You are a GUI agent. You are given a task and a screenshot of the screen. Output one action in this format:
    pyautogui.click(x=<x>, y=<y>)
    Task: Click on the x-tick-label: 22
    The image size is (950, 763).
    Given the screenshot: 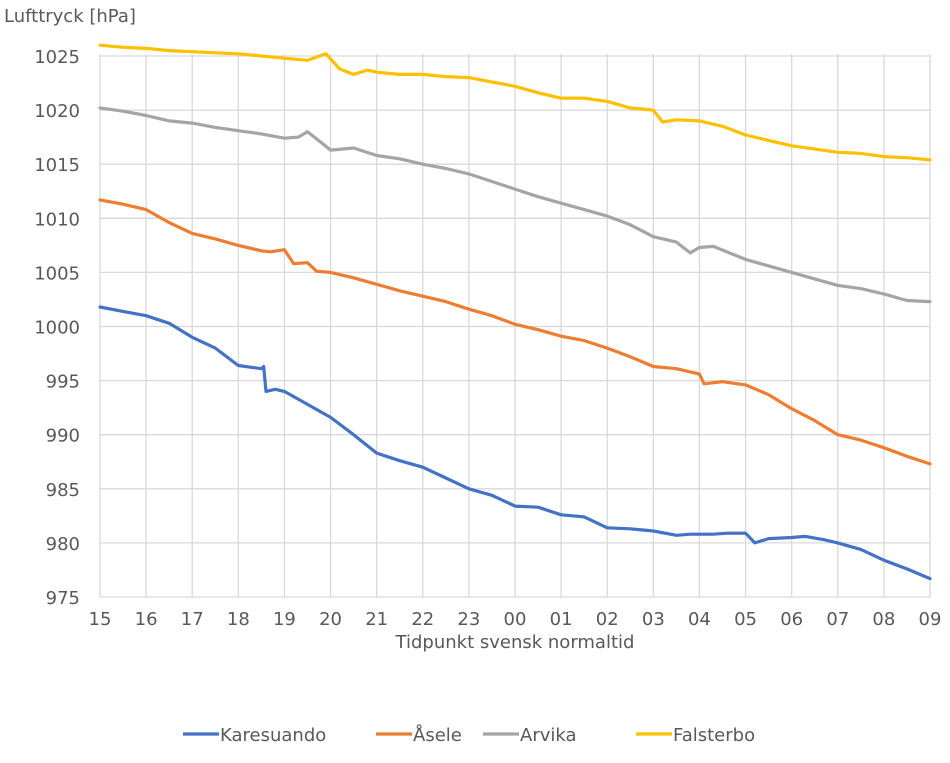 What is the action you would take?
    pyautogui.click(x=422, y=619)
    